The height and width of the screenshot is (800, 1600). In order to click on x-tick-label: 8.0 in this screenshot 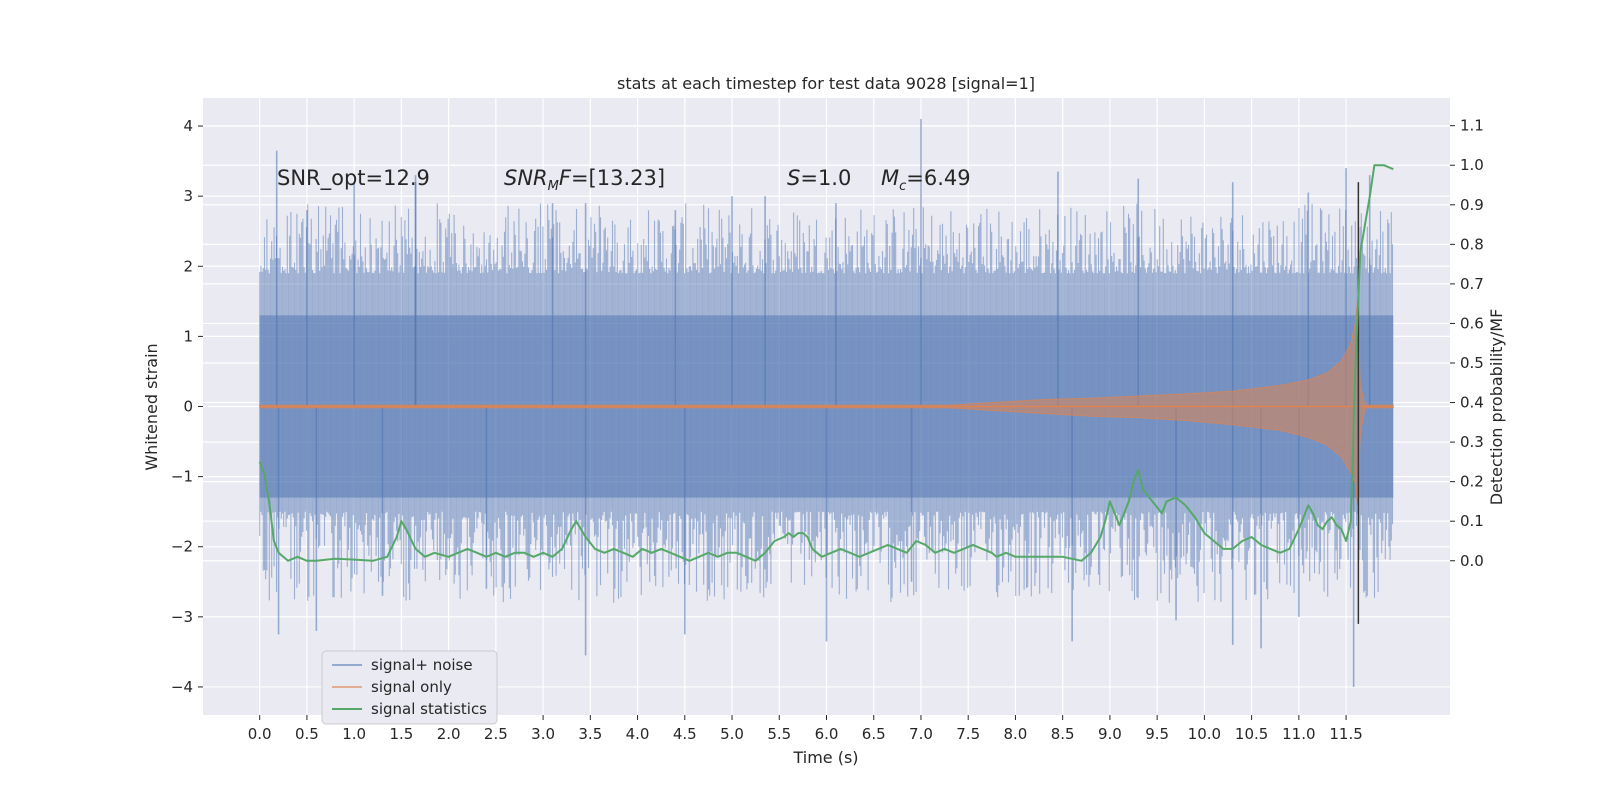, I will do `click(1016, 734)`.